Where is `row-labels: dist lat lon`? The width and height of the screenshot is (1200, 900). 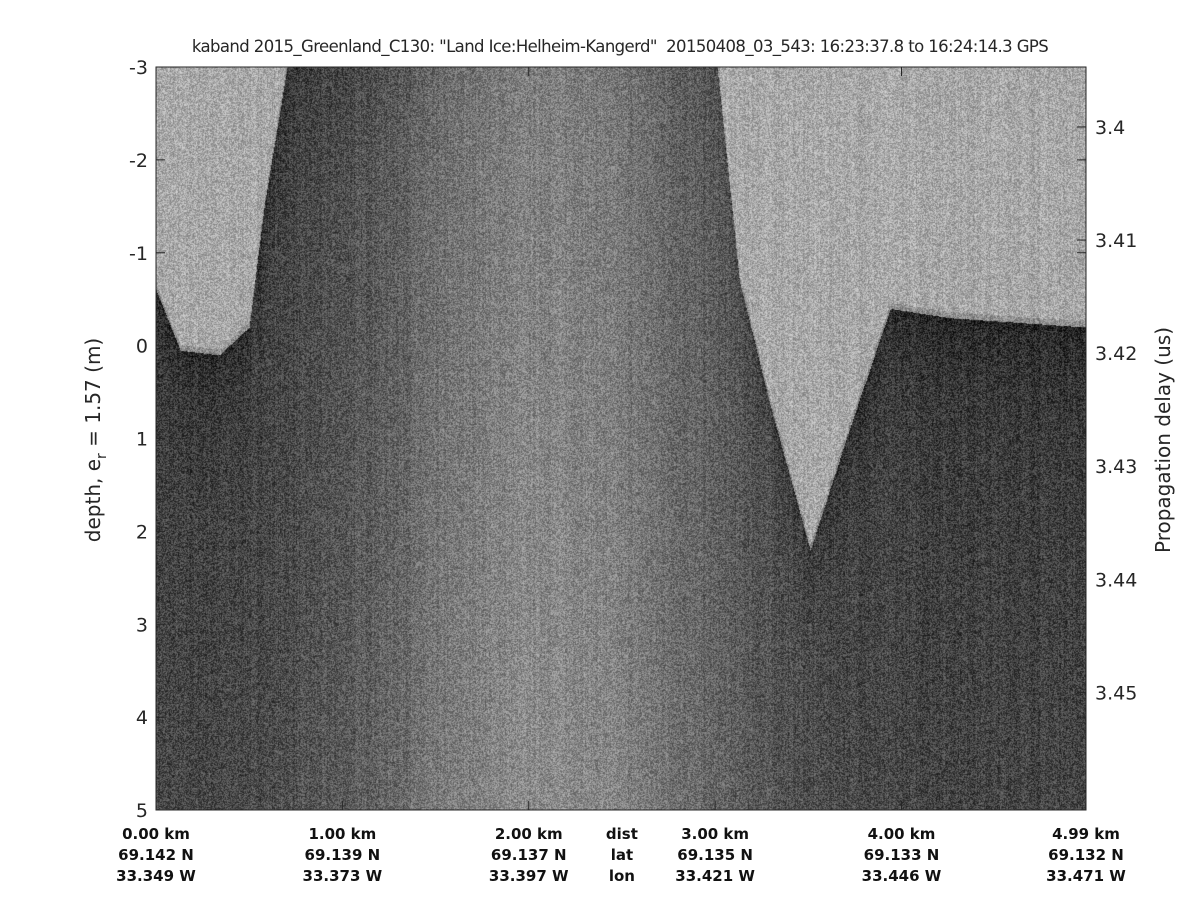
row-labels: dist lat lon is located at coordinates (622, 855).